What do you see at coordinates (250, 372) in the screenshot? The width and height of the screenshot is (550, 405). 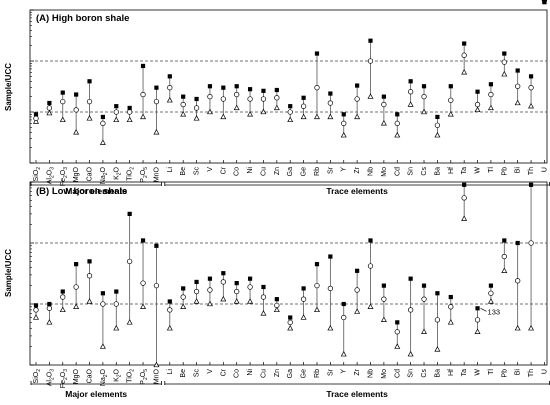 I see `x-tick-label: Ni` at bounding box center [250, 372].